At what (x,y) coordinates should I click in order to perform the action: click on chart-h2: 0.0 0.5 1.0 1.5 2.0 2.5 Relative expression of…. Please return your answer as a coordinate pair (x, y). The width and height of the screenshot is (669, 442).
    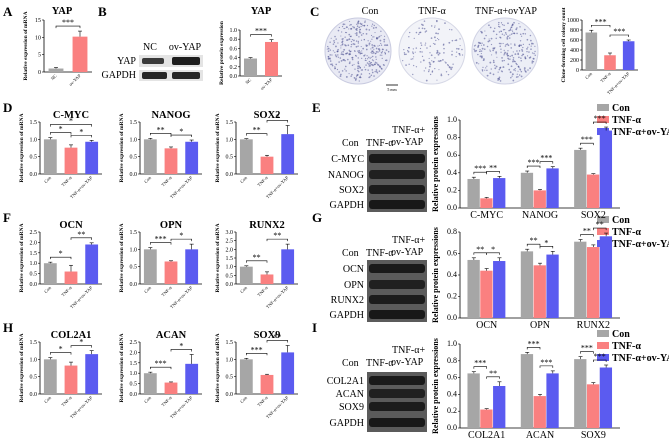
    Looking at the image, I should click on (160, 375).